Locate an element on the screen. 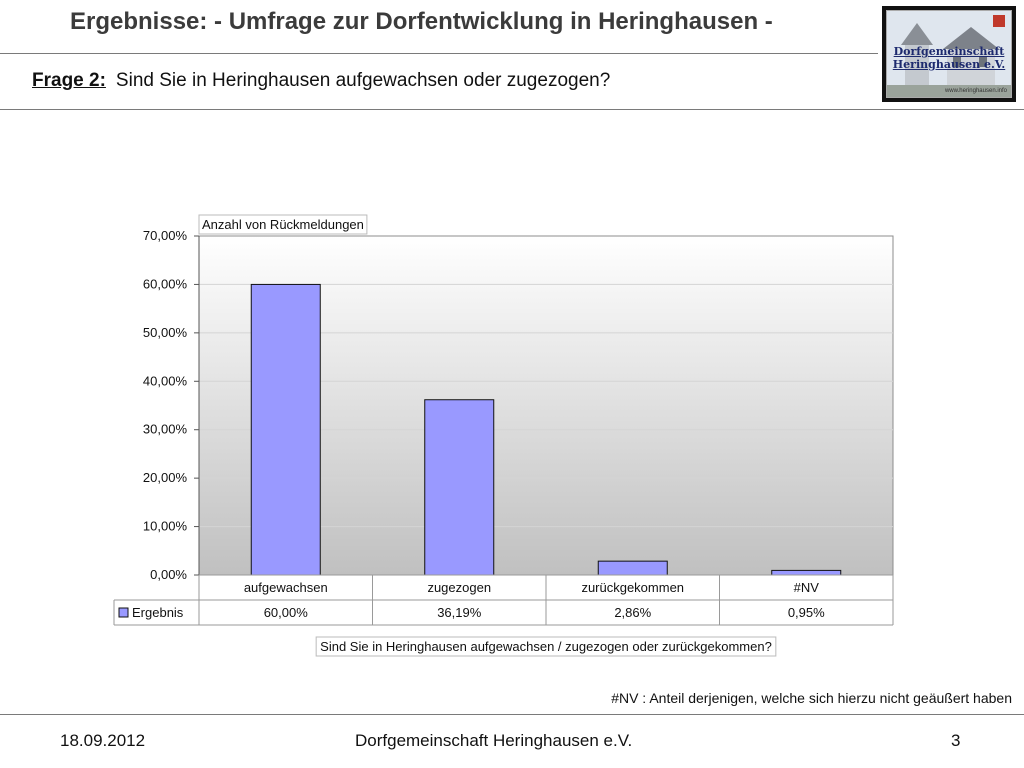  y-tick-label: 30,00% is located at coordinates (165, 429).